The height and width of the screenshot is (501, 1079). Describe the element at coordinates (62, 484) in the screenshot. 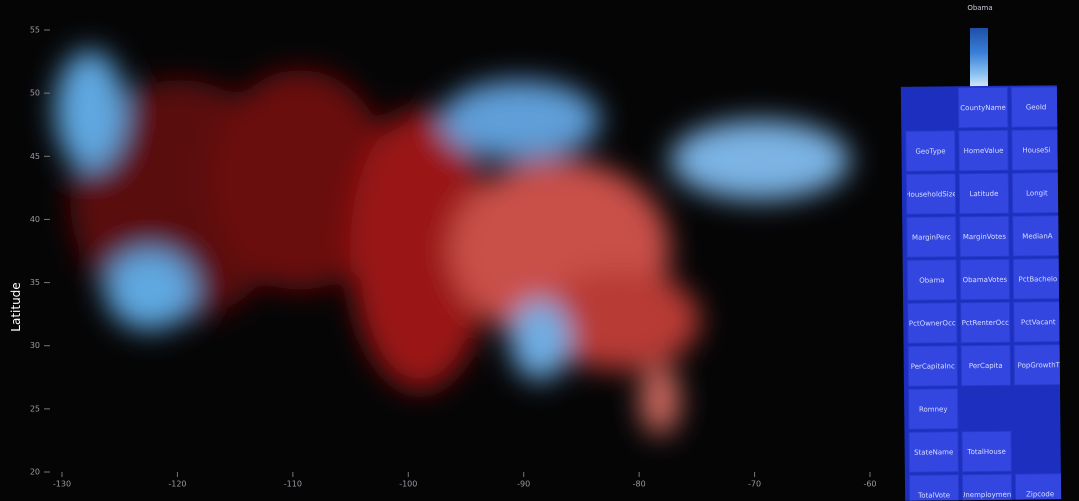

I see `x-tick-label: -130` at that location.